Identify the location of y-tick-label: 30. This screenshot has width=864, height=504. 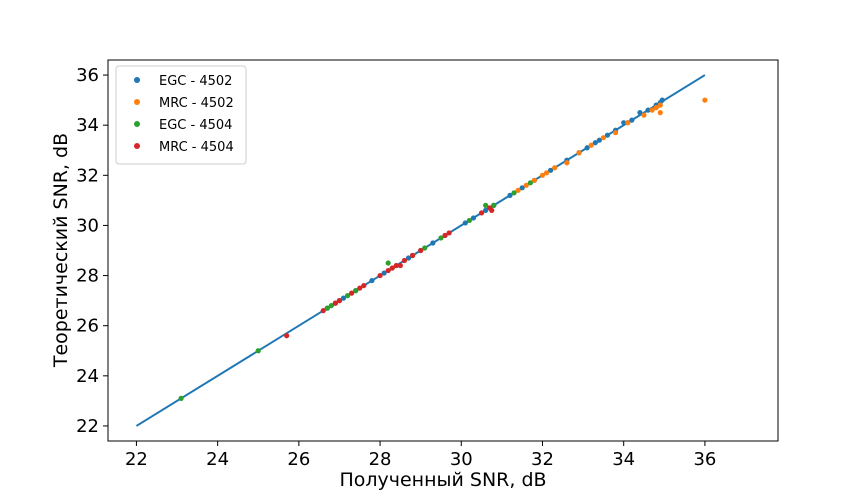
(87, 225).